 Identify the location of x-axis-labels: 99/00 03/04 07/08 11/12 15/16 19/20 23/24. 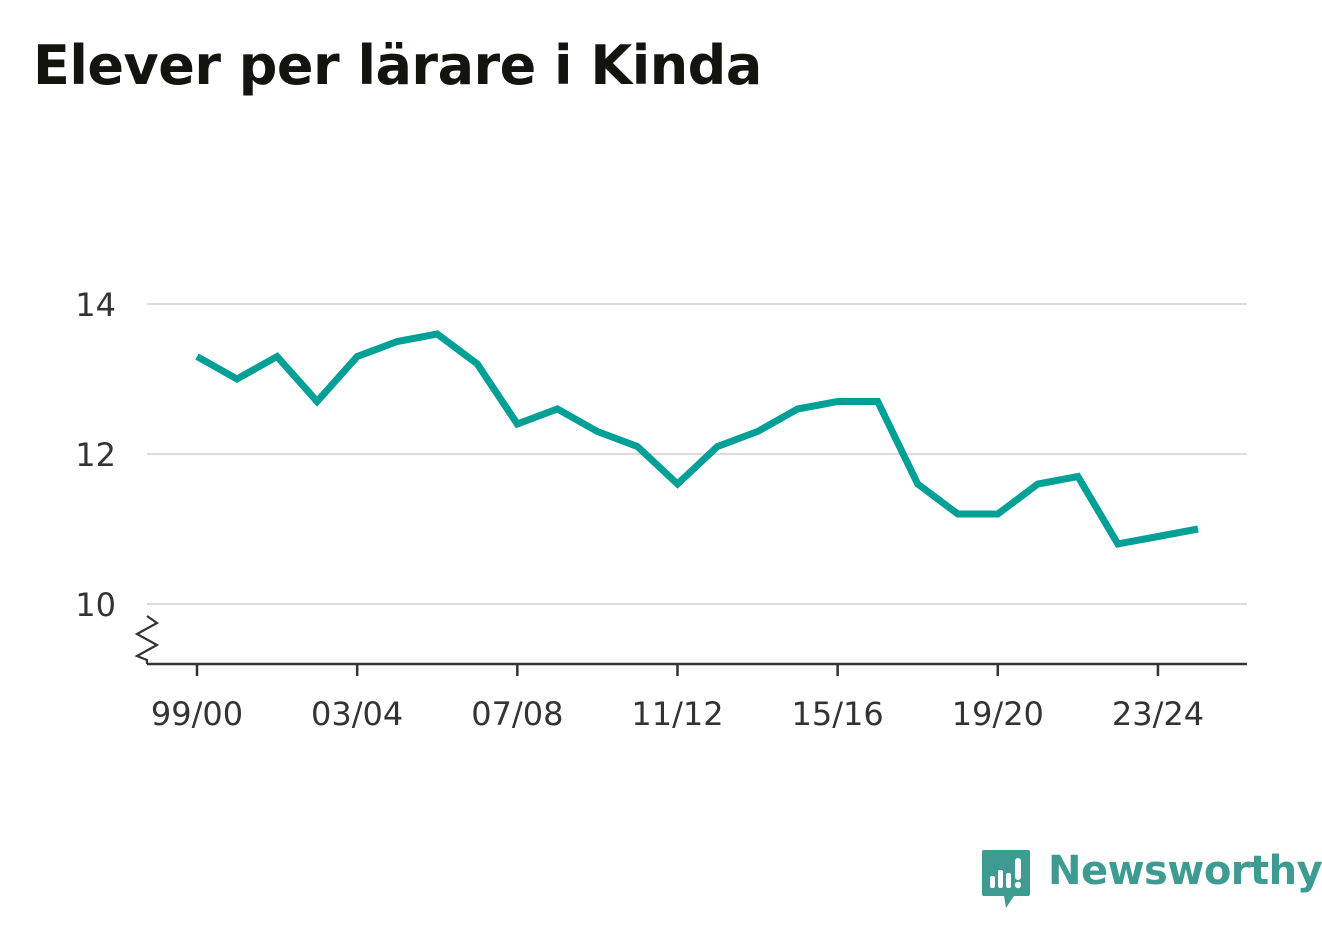
(677, 714).